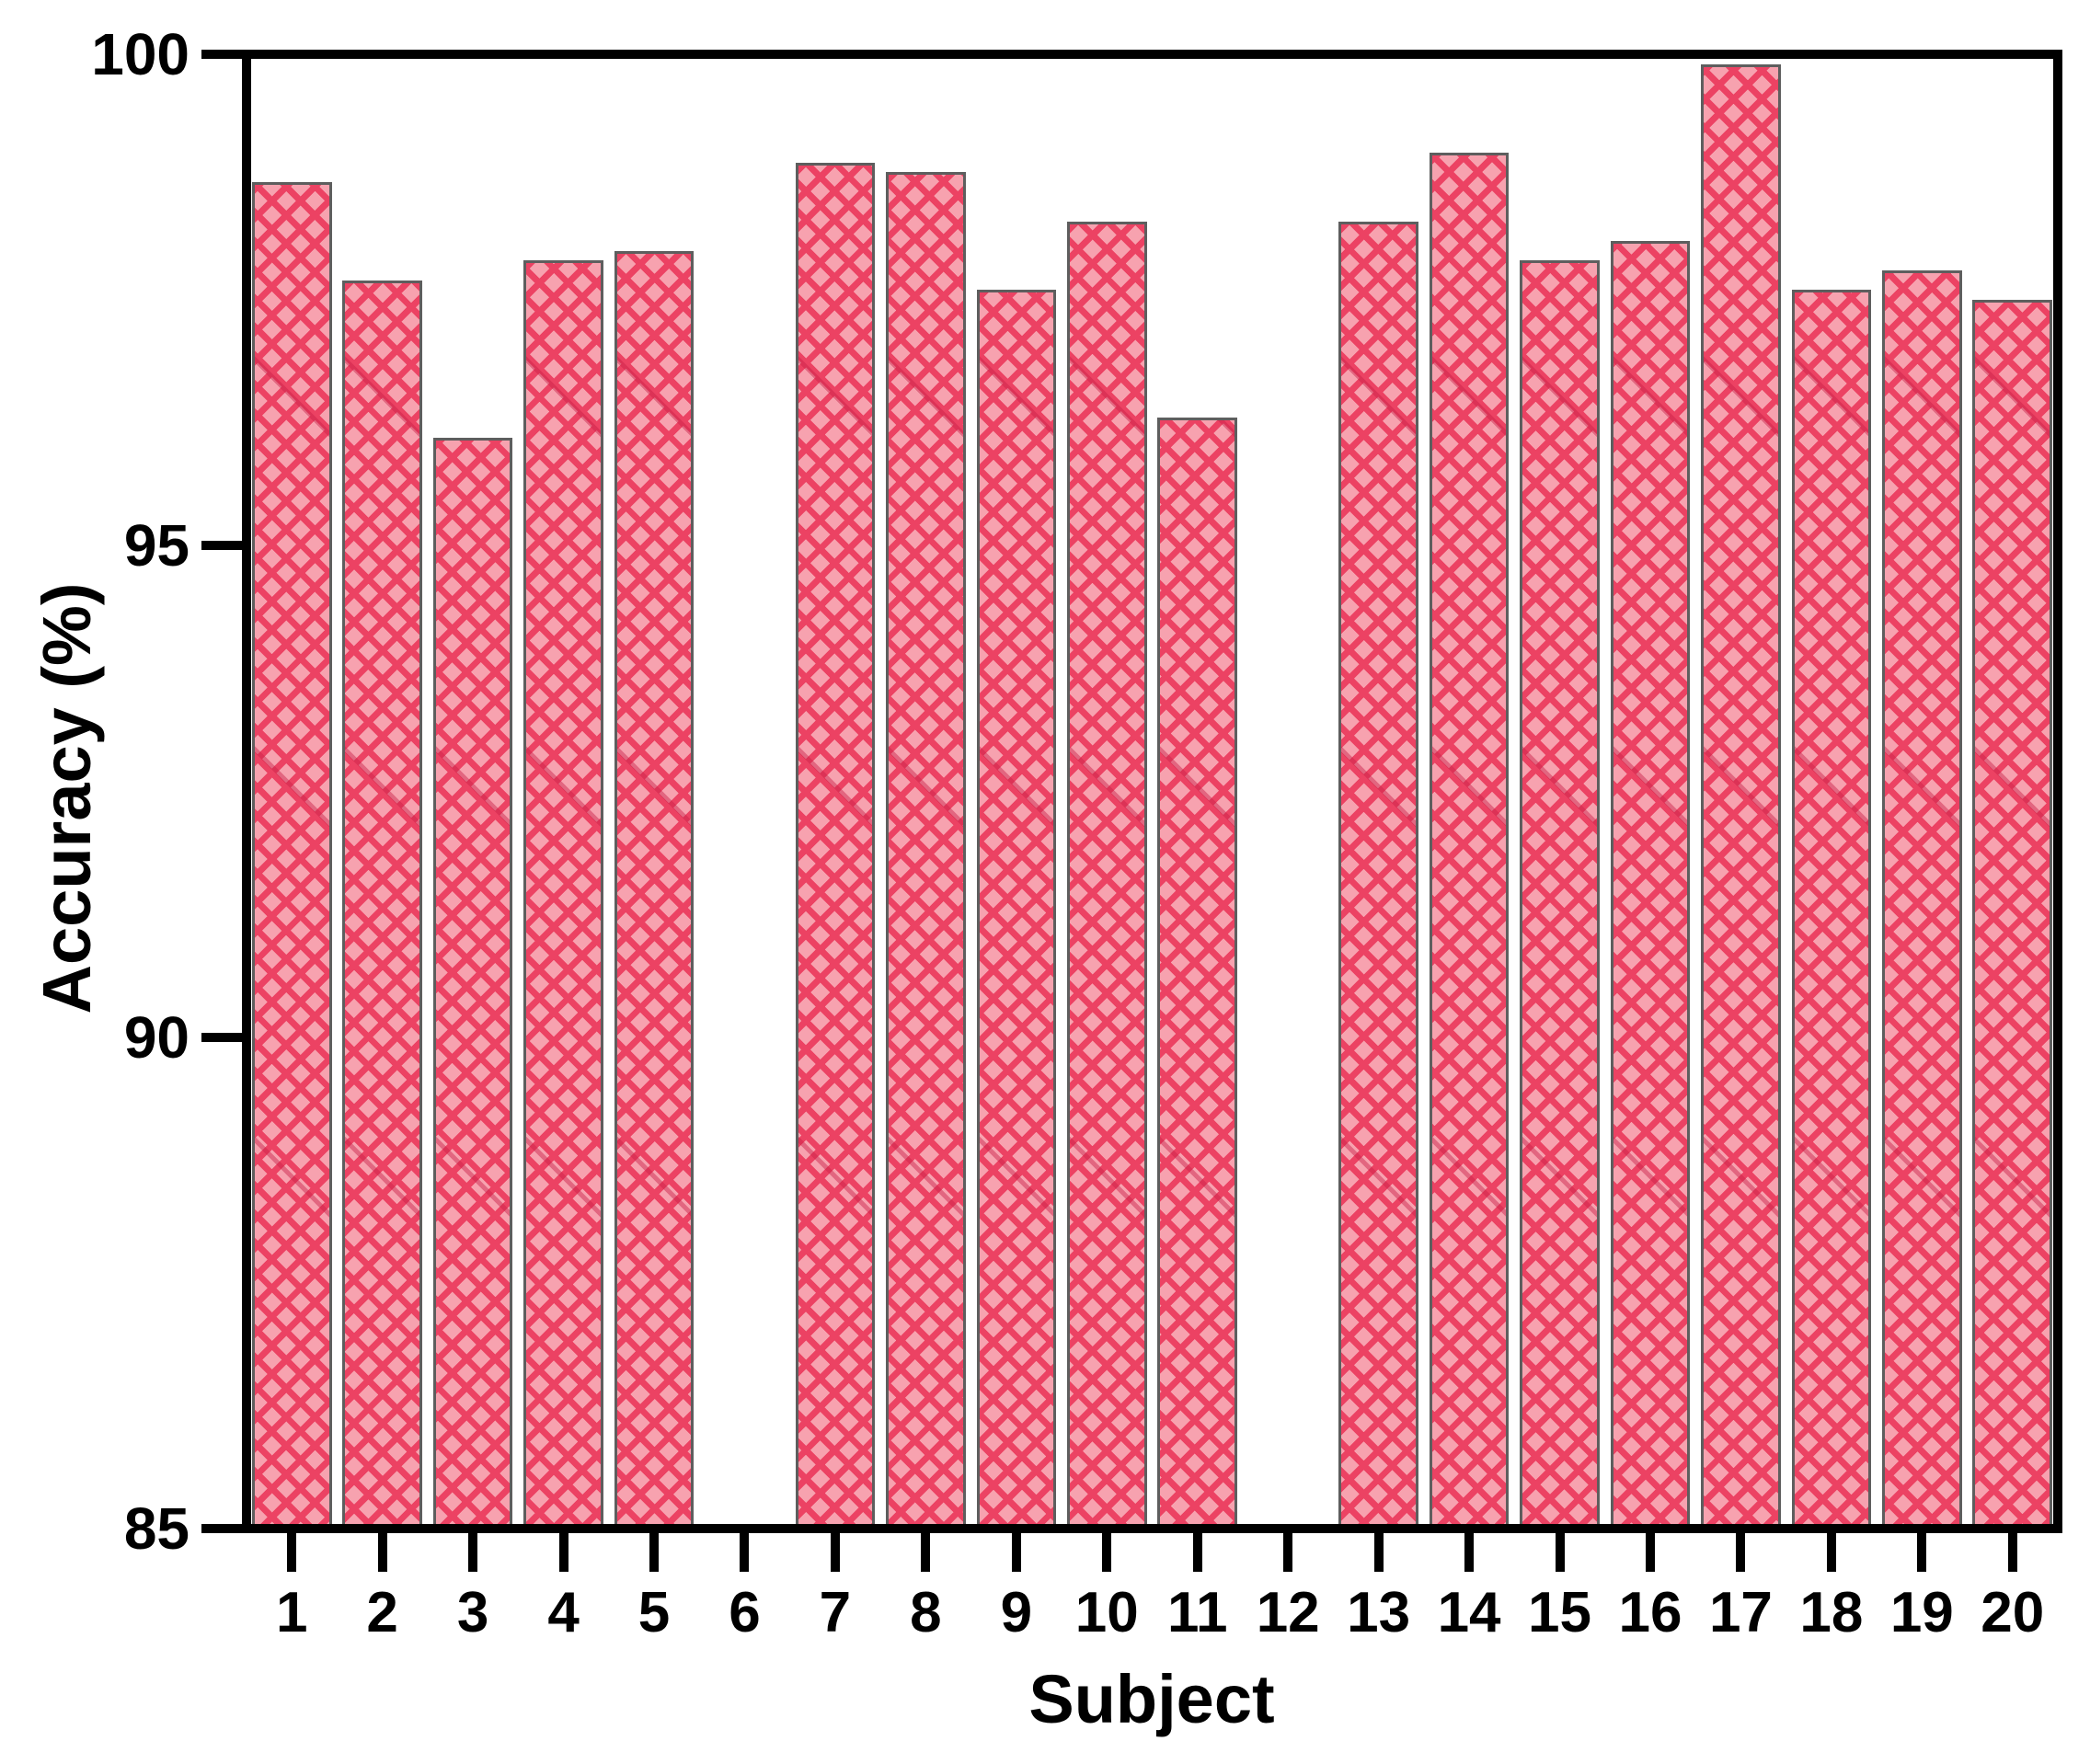 Image resolution: width=2090 pixels, height=1764 pixels. Describe the element at coordinates (745, 1612) in the screenshot. I see `x-tick-label-6: 6` at that location.